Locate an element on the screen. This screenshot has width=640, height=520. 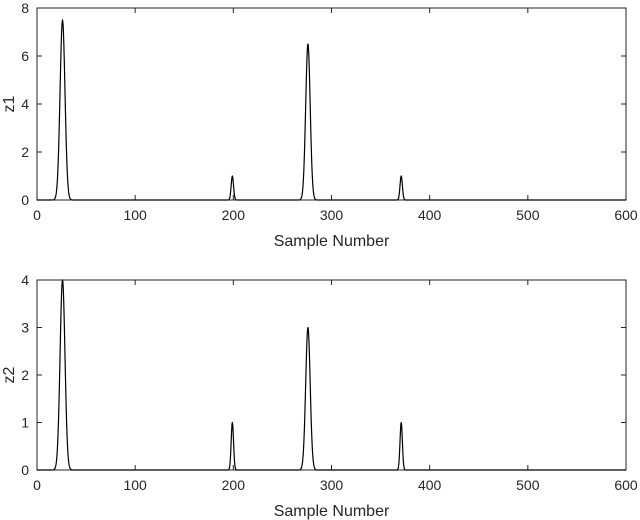
y-tick-label: 6 is located at coordinates (25, 56).